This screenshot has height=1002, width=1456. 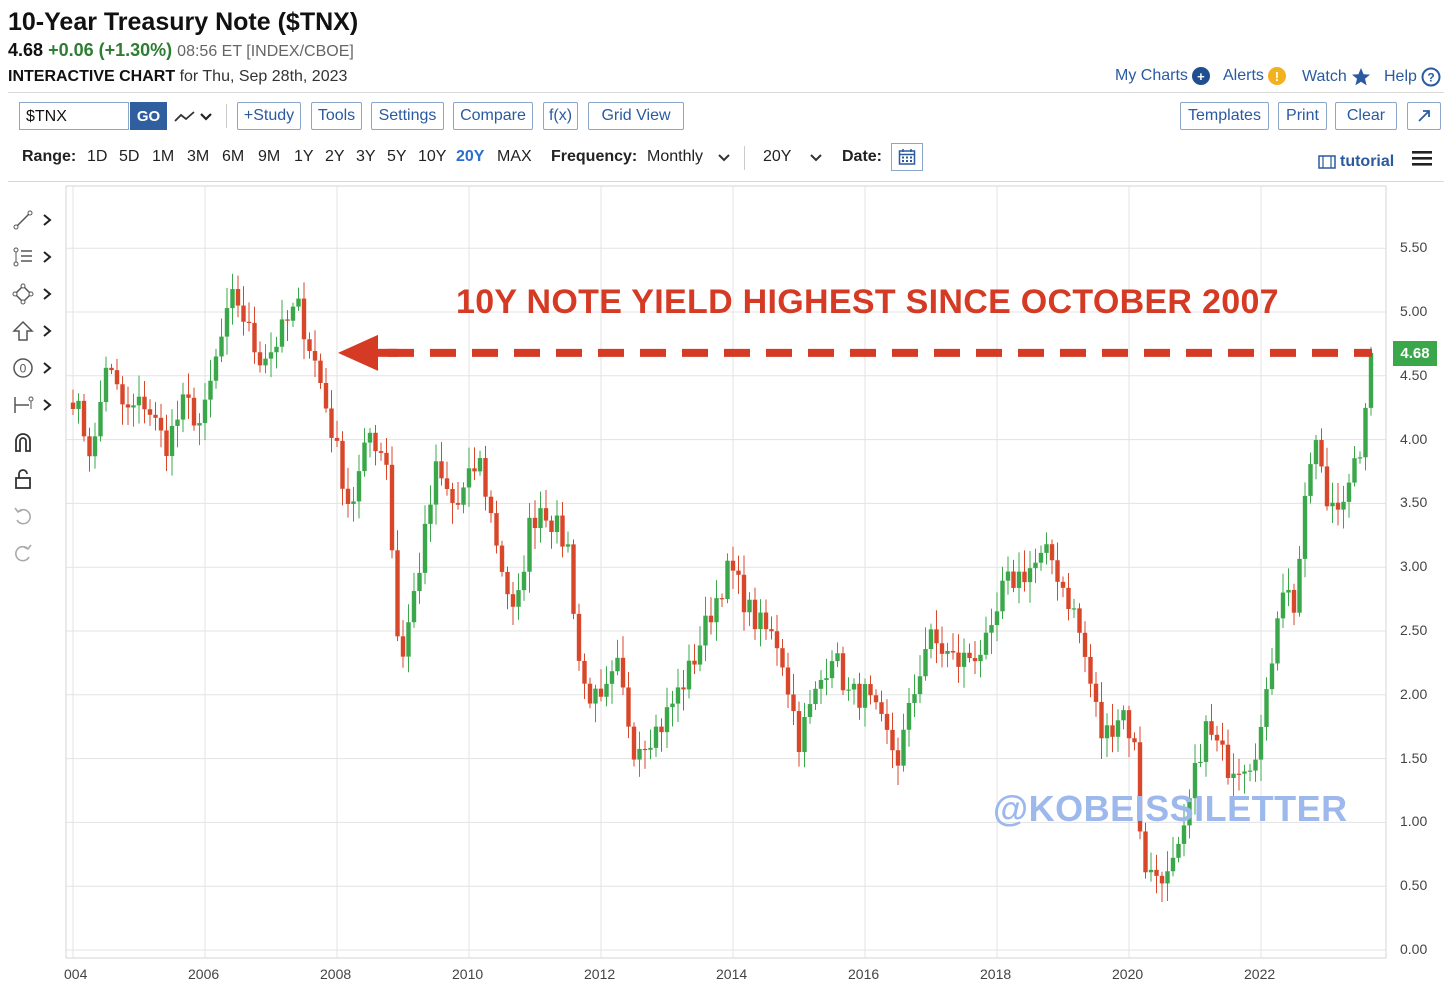 I want to click on templates-button: Templates, so click(x=1224, y=116).